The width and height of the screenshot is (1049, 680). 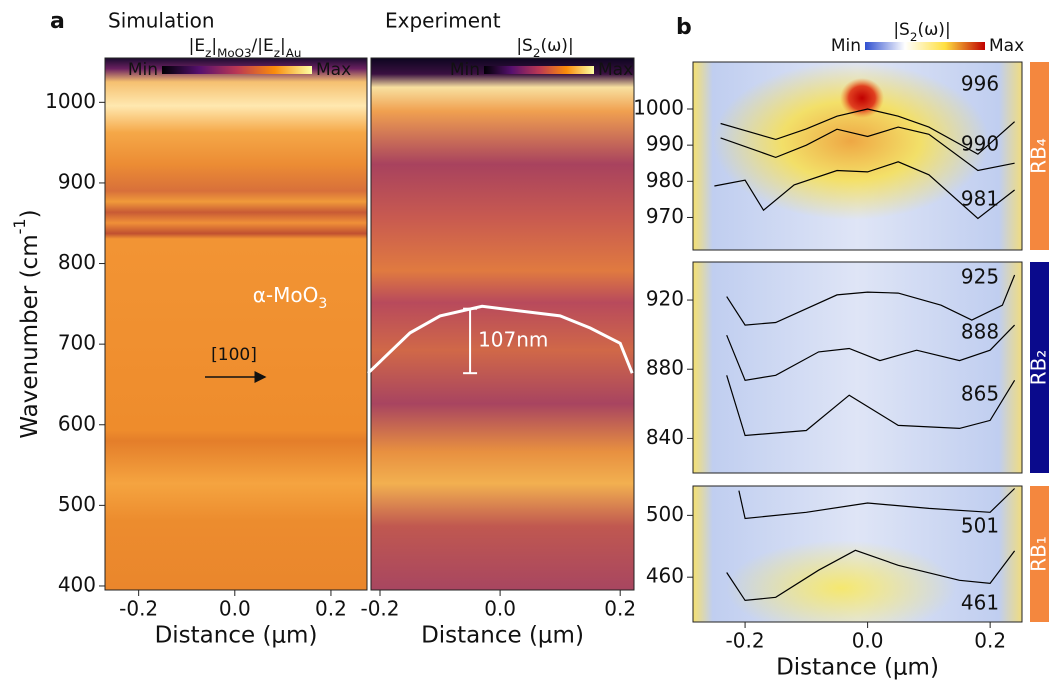 I want to click on y-axis-label: Wavenumber (cm-1), so click(x=26, y=323).